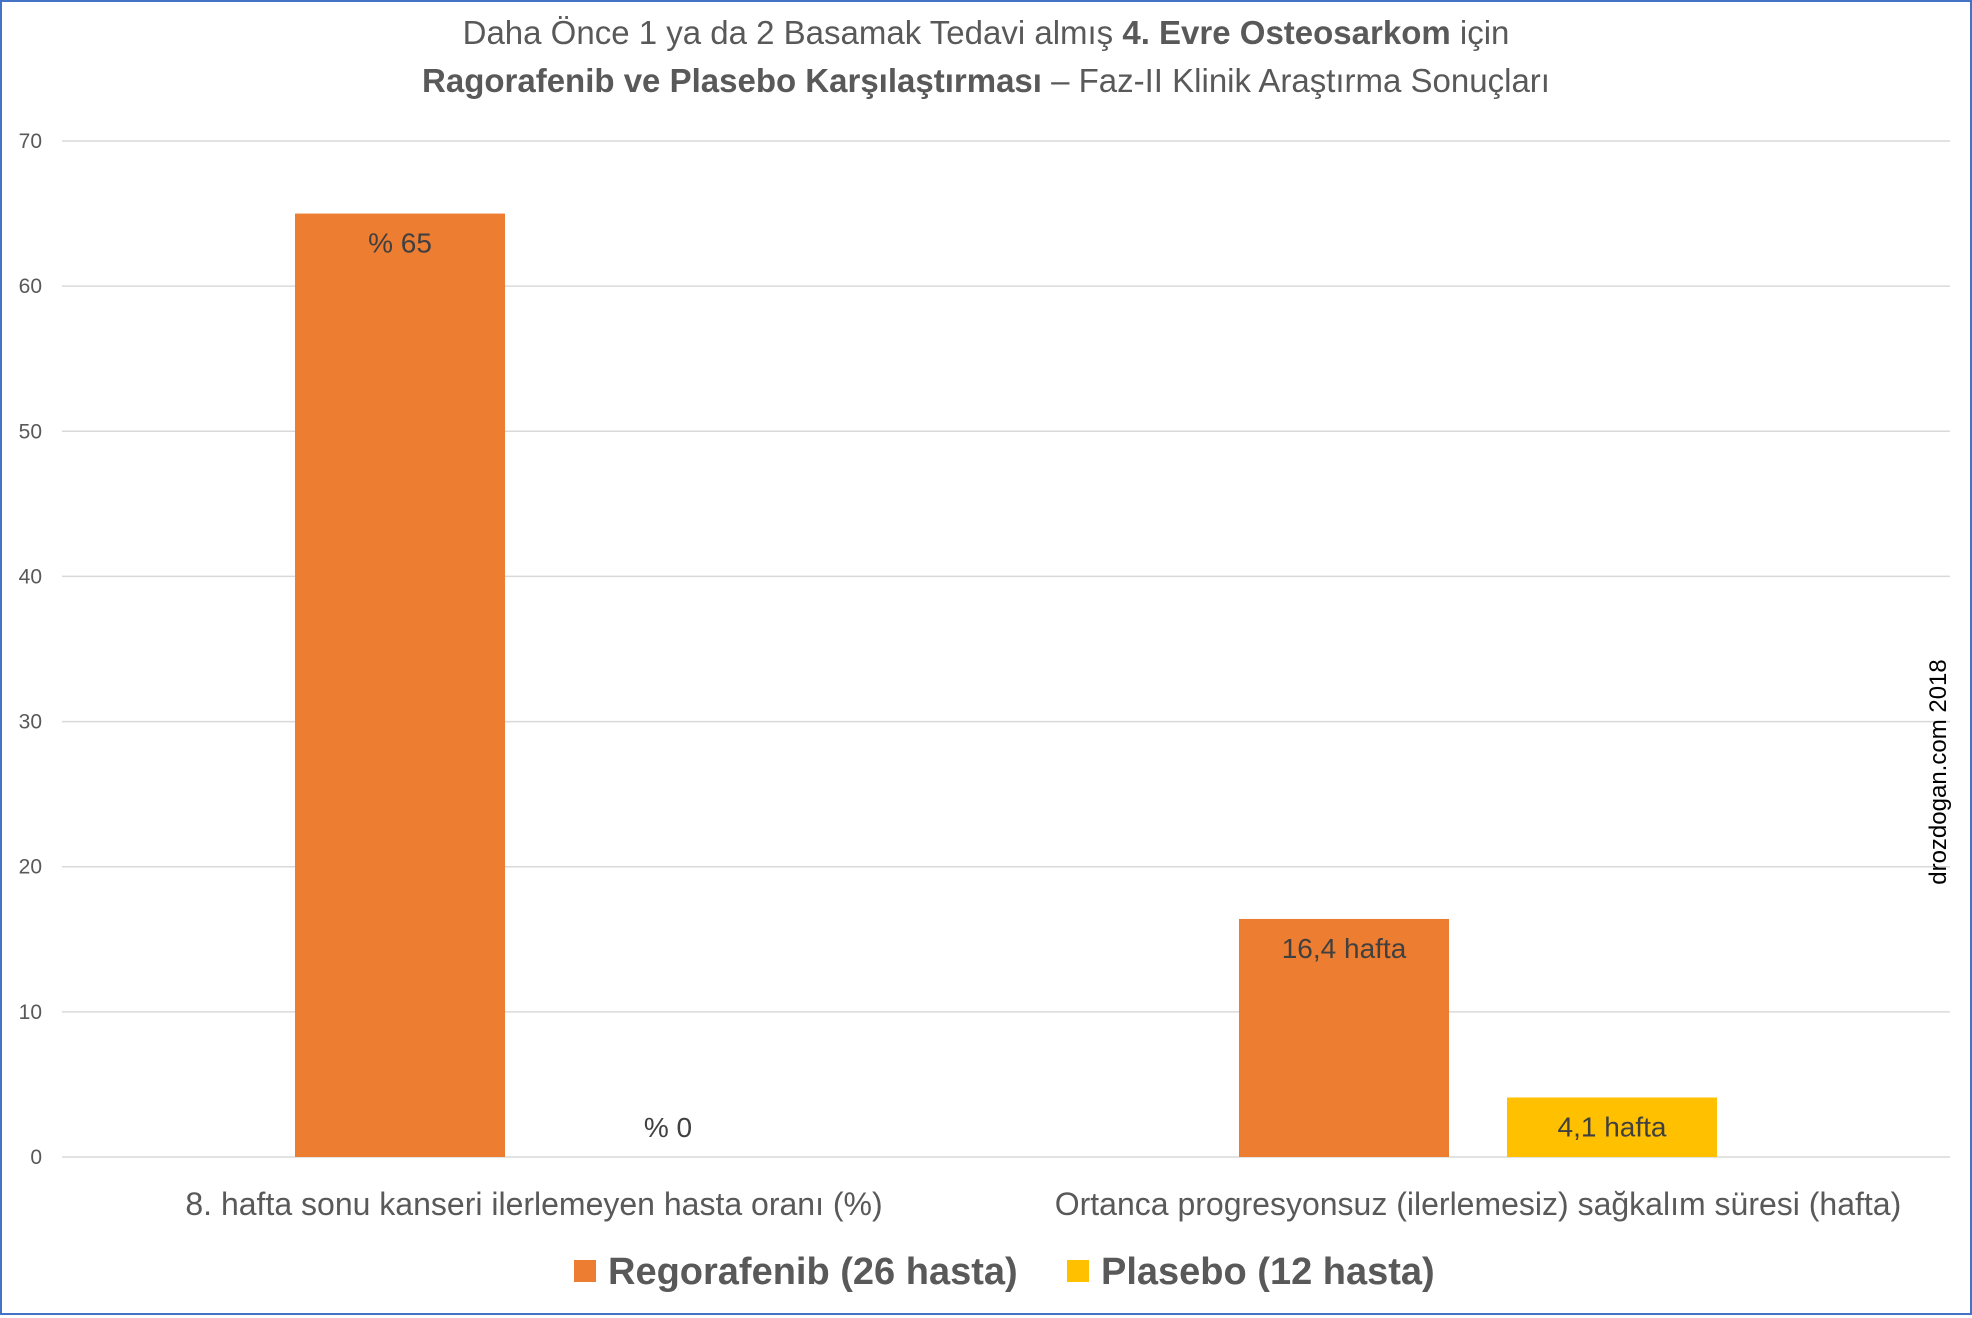 The height and width of the screenshot is (1318, 1972). Describe the element at coordinates (1938, 772) in the screenshot. I see `watermark-text: drozdogan.com 2018` at that location.